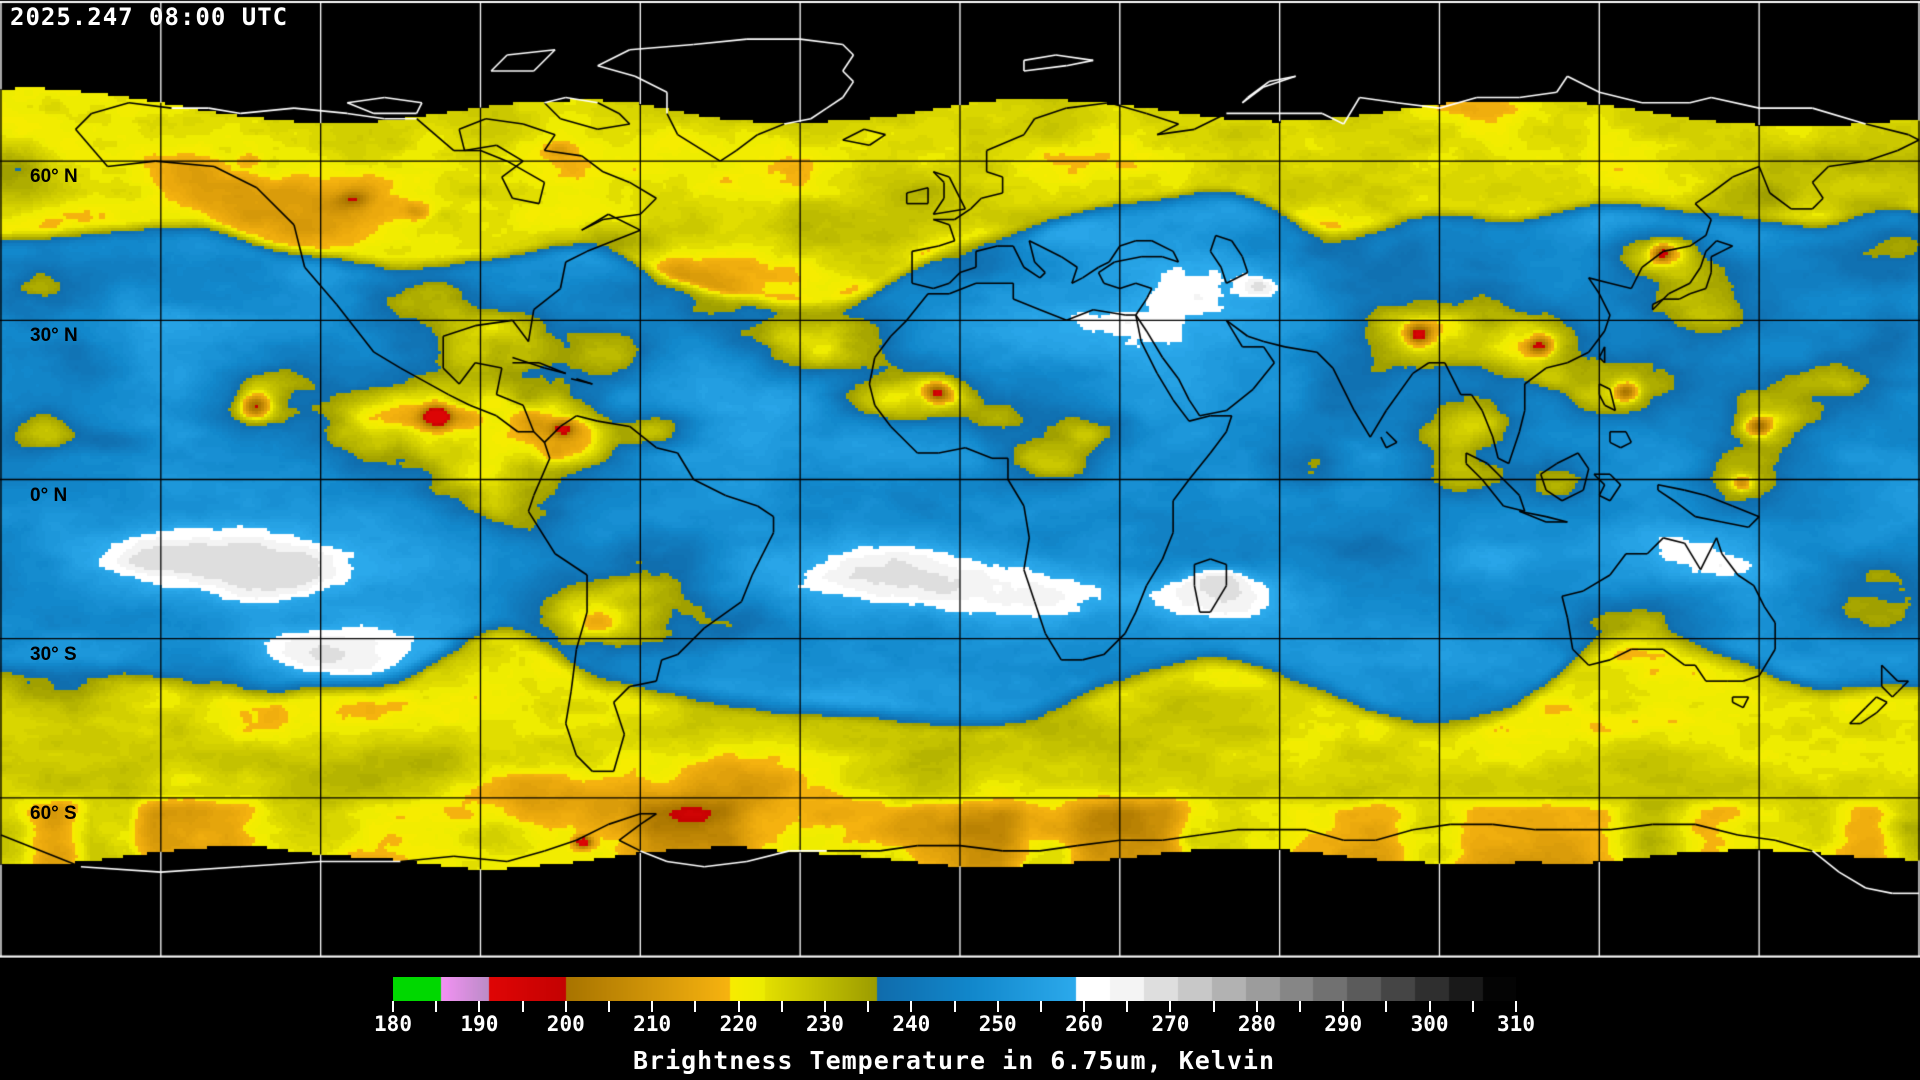  Describe the element at coordinates (824, 1024) in the screenshot. I see `colorbar-tick-label: 230` at that location.